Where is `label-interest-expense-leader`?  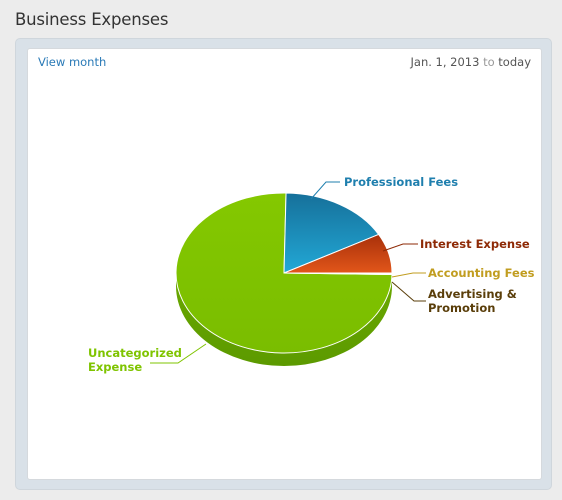 label-interest-expense-leader is located at coordinates (400, 247).